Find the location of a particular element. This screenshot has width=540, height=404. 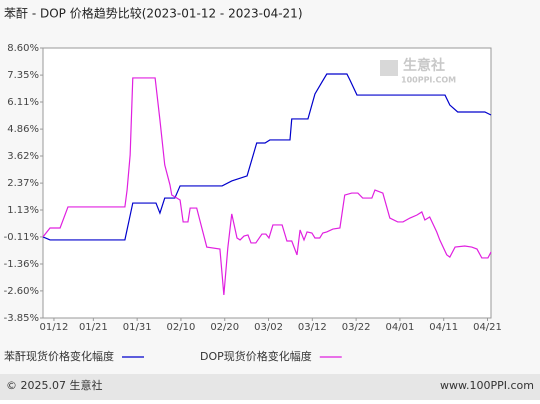

y-tick-label: 1.13% is located at coordinates (23, 210).